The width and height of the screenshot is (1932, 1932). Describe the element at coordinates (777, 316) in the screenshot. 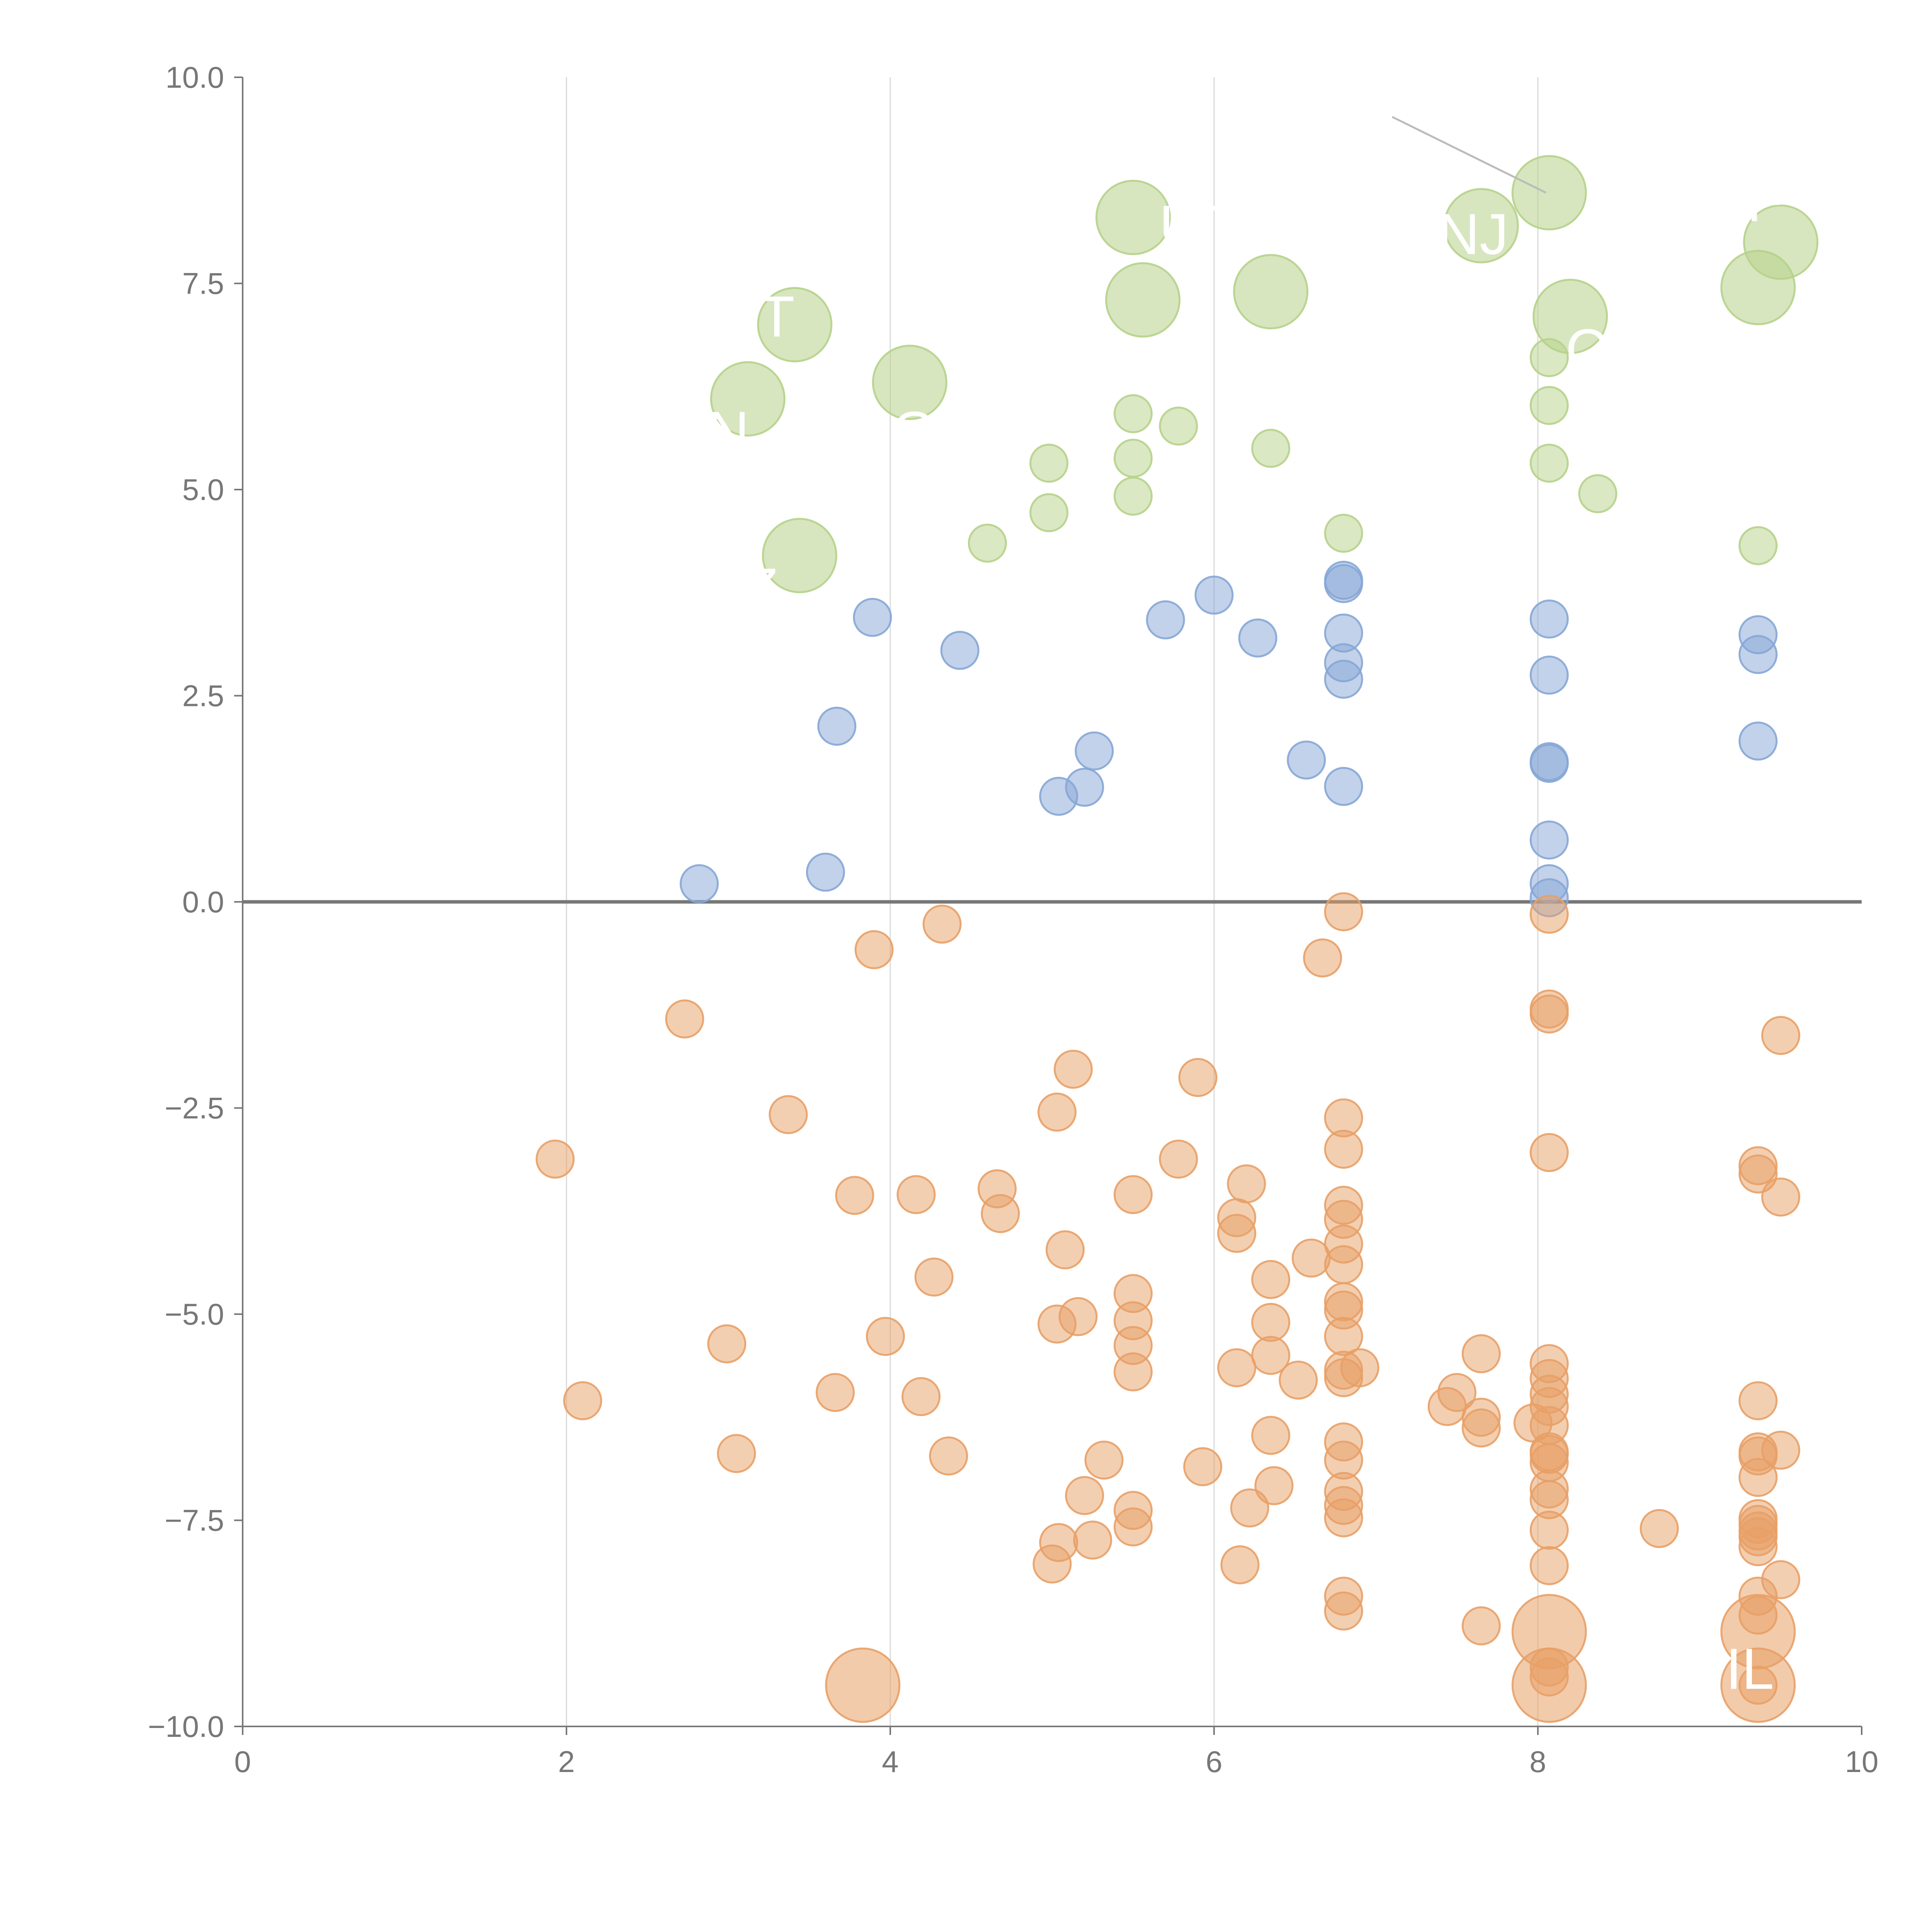

I see `point-label: T` at that location.